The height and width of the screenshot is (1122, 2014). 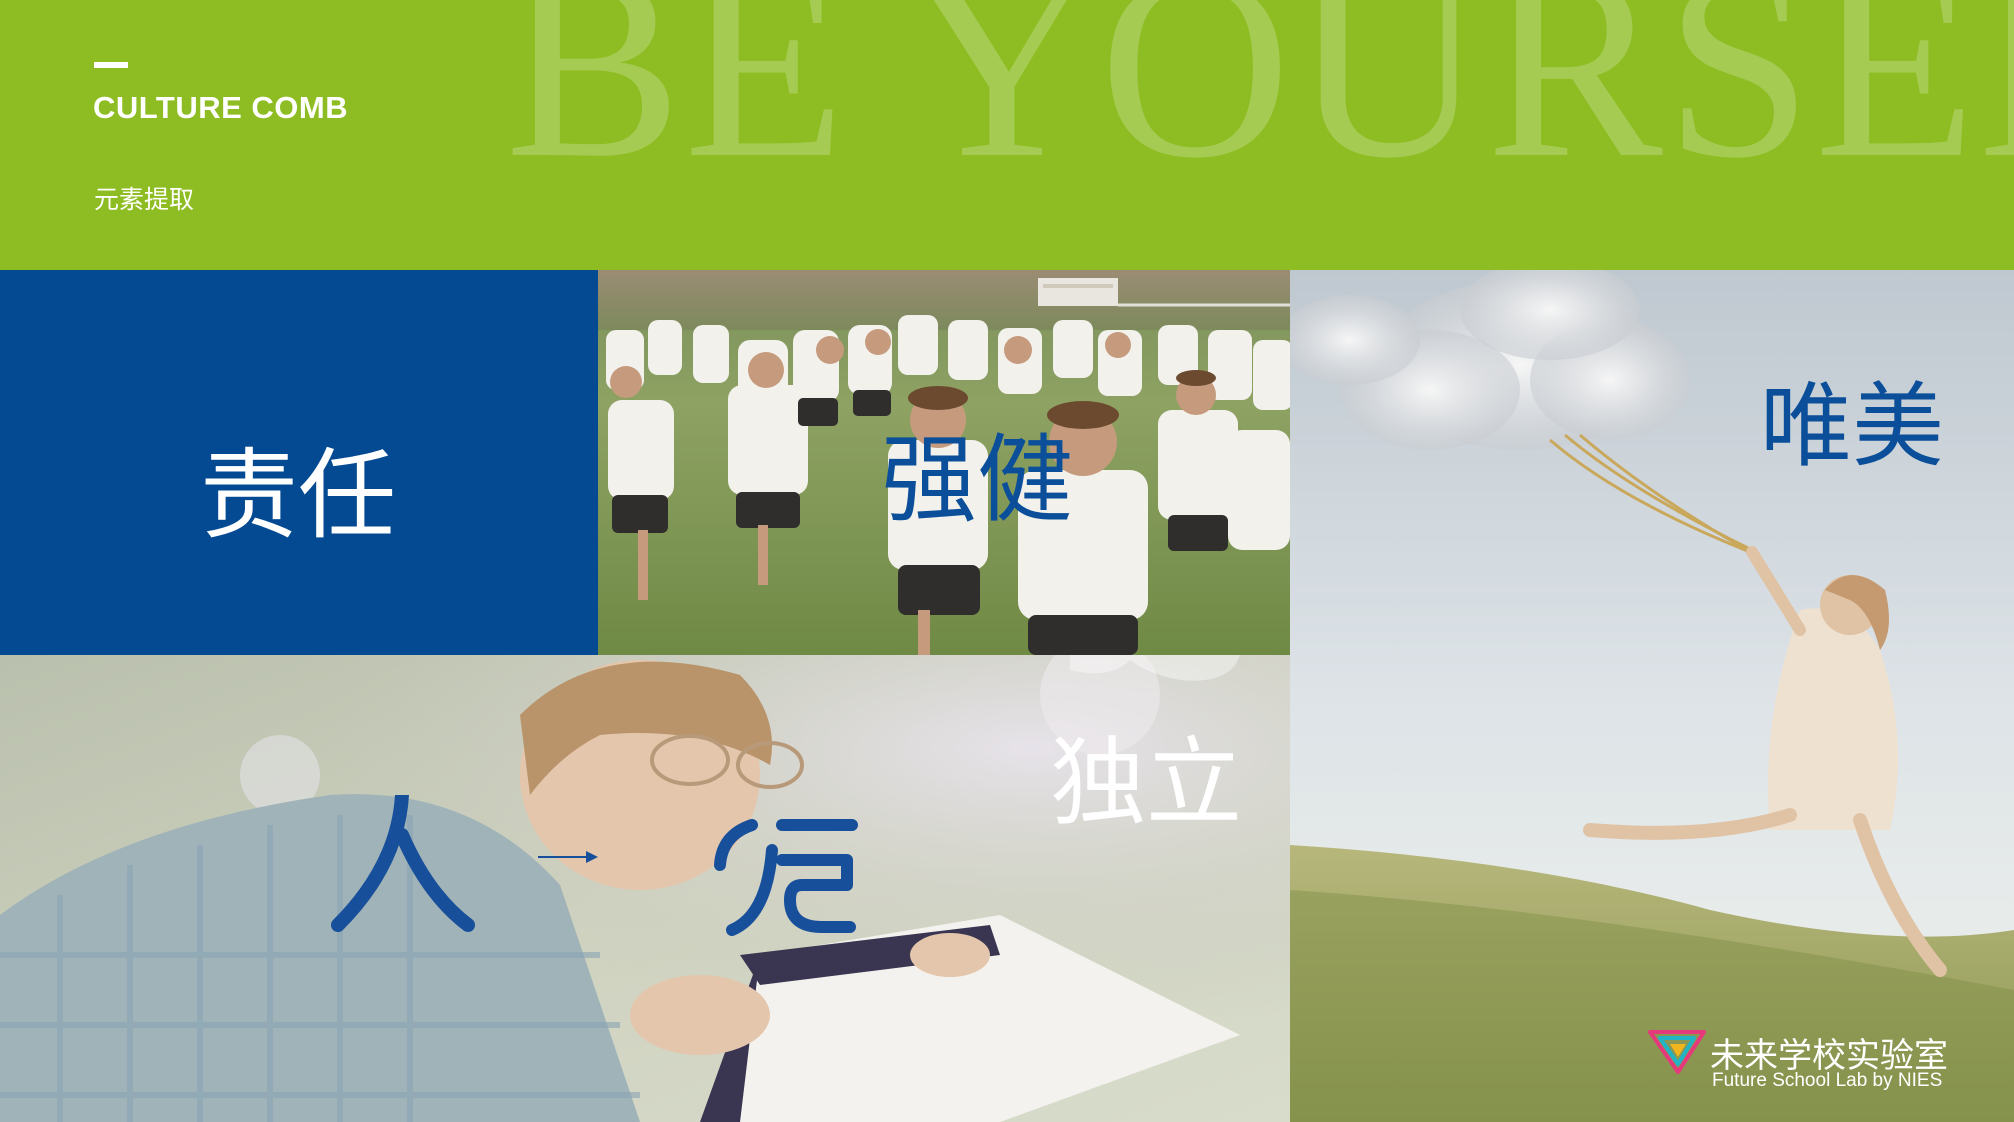 I want to click on logo-name-english: Future School Lab by NIES, so click(x=1827, y=1080).